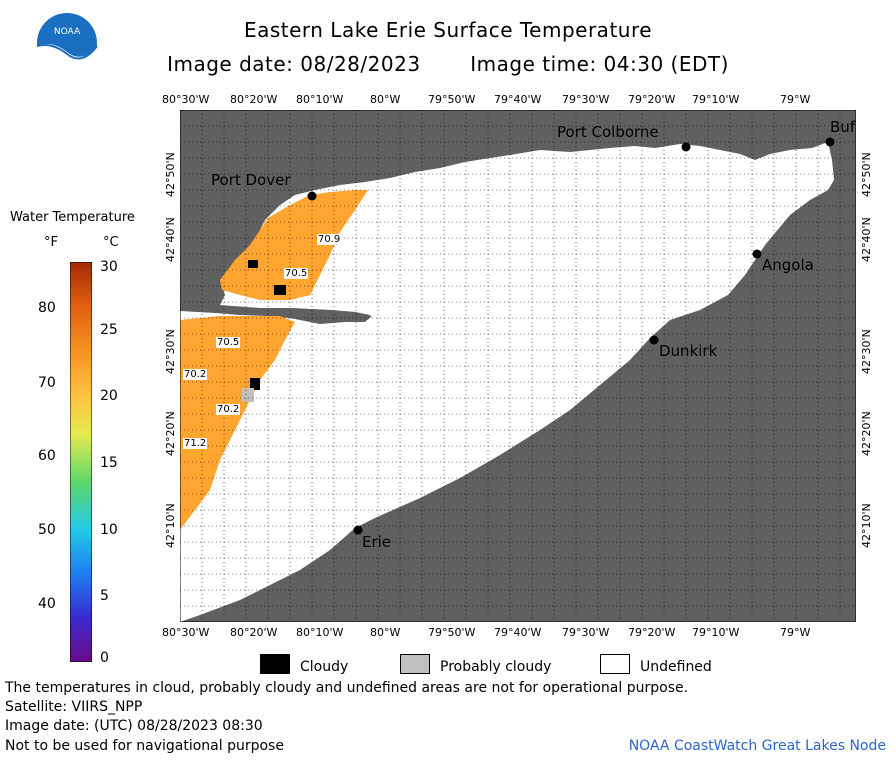 Image resolution: width=896 pixels, height=763 pixels. What do you see at coordinates (294, 64) in the screenshot?
I see `image-date: Image date: 08/28/2023` at bounding box center [294, 64].